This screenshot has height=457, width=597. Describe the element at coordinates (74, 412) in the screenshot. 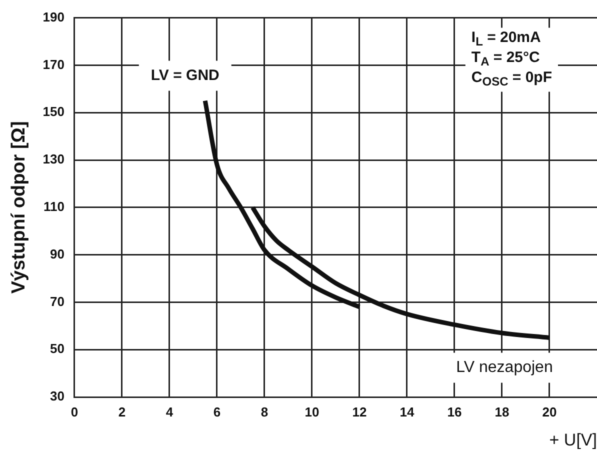

I see `x-tick-label: 0` at that location.